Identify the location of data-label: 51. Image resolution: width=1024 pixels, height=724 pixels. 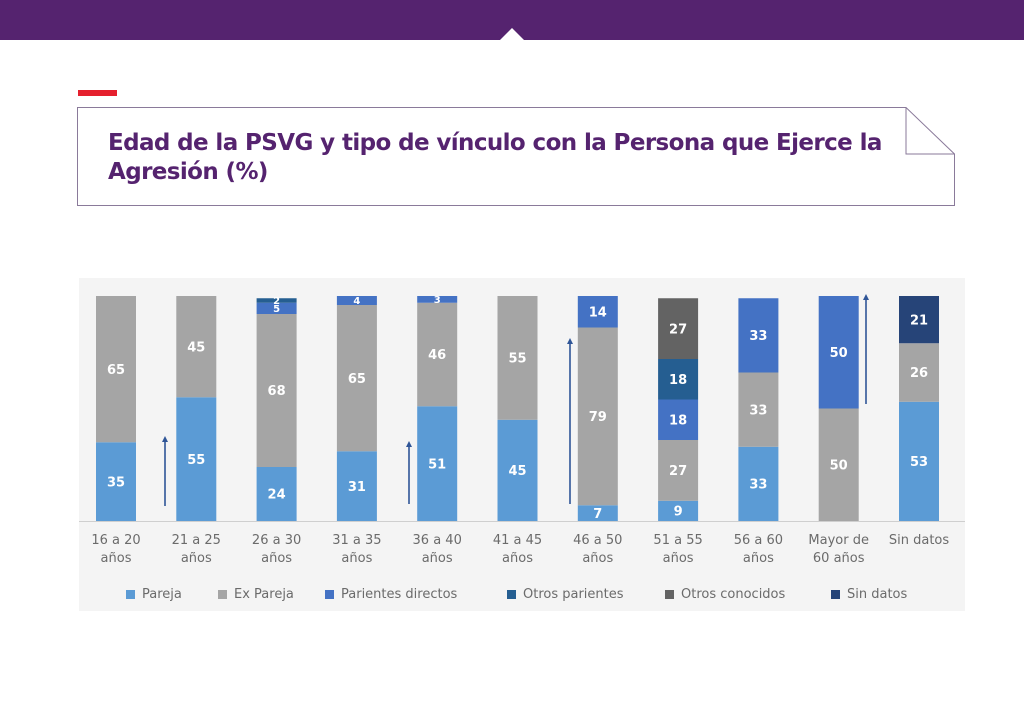
(437, 464).